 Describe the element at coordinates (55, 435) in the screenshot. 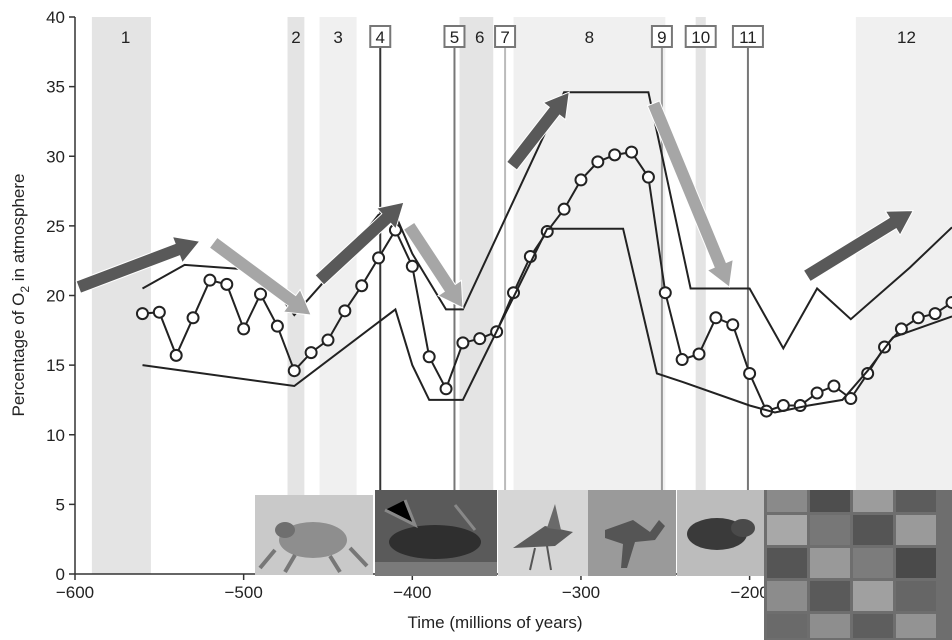

I see `y-tick-label: 10` at that location.